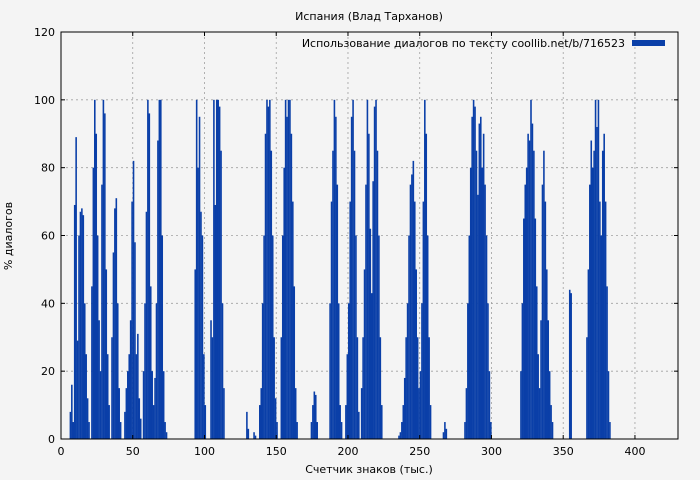 Image resolution: width=700 pixels, height=480 pixels. Describe the element at coordinates (491, 451) in the screenshot. I see `x-tick-label: 300` at that location.